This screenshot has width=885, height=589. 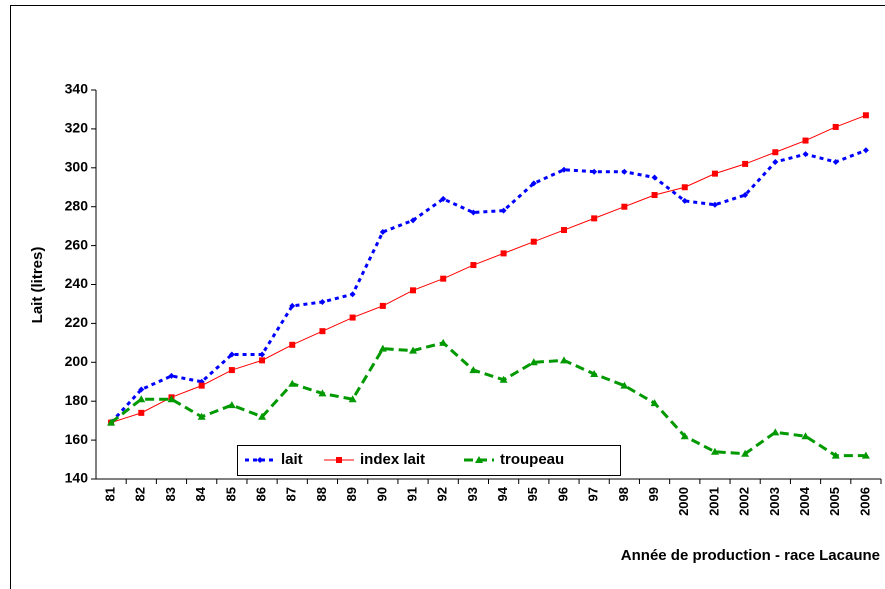 What do you see at coordinates (291, 494) in the screenshot?
I see `x-tick-label: 87` at bounding box center [291, 494].